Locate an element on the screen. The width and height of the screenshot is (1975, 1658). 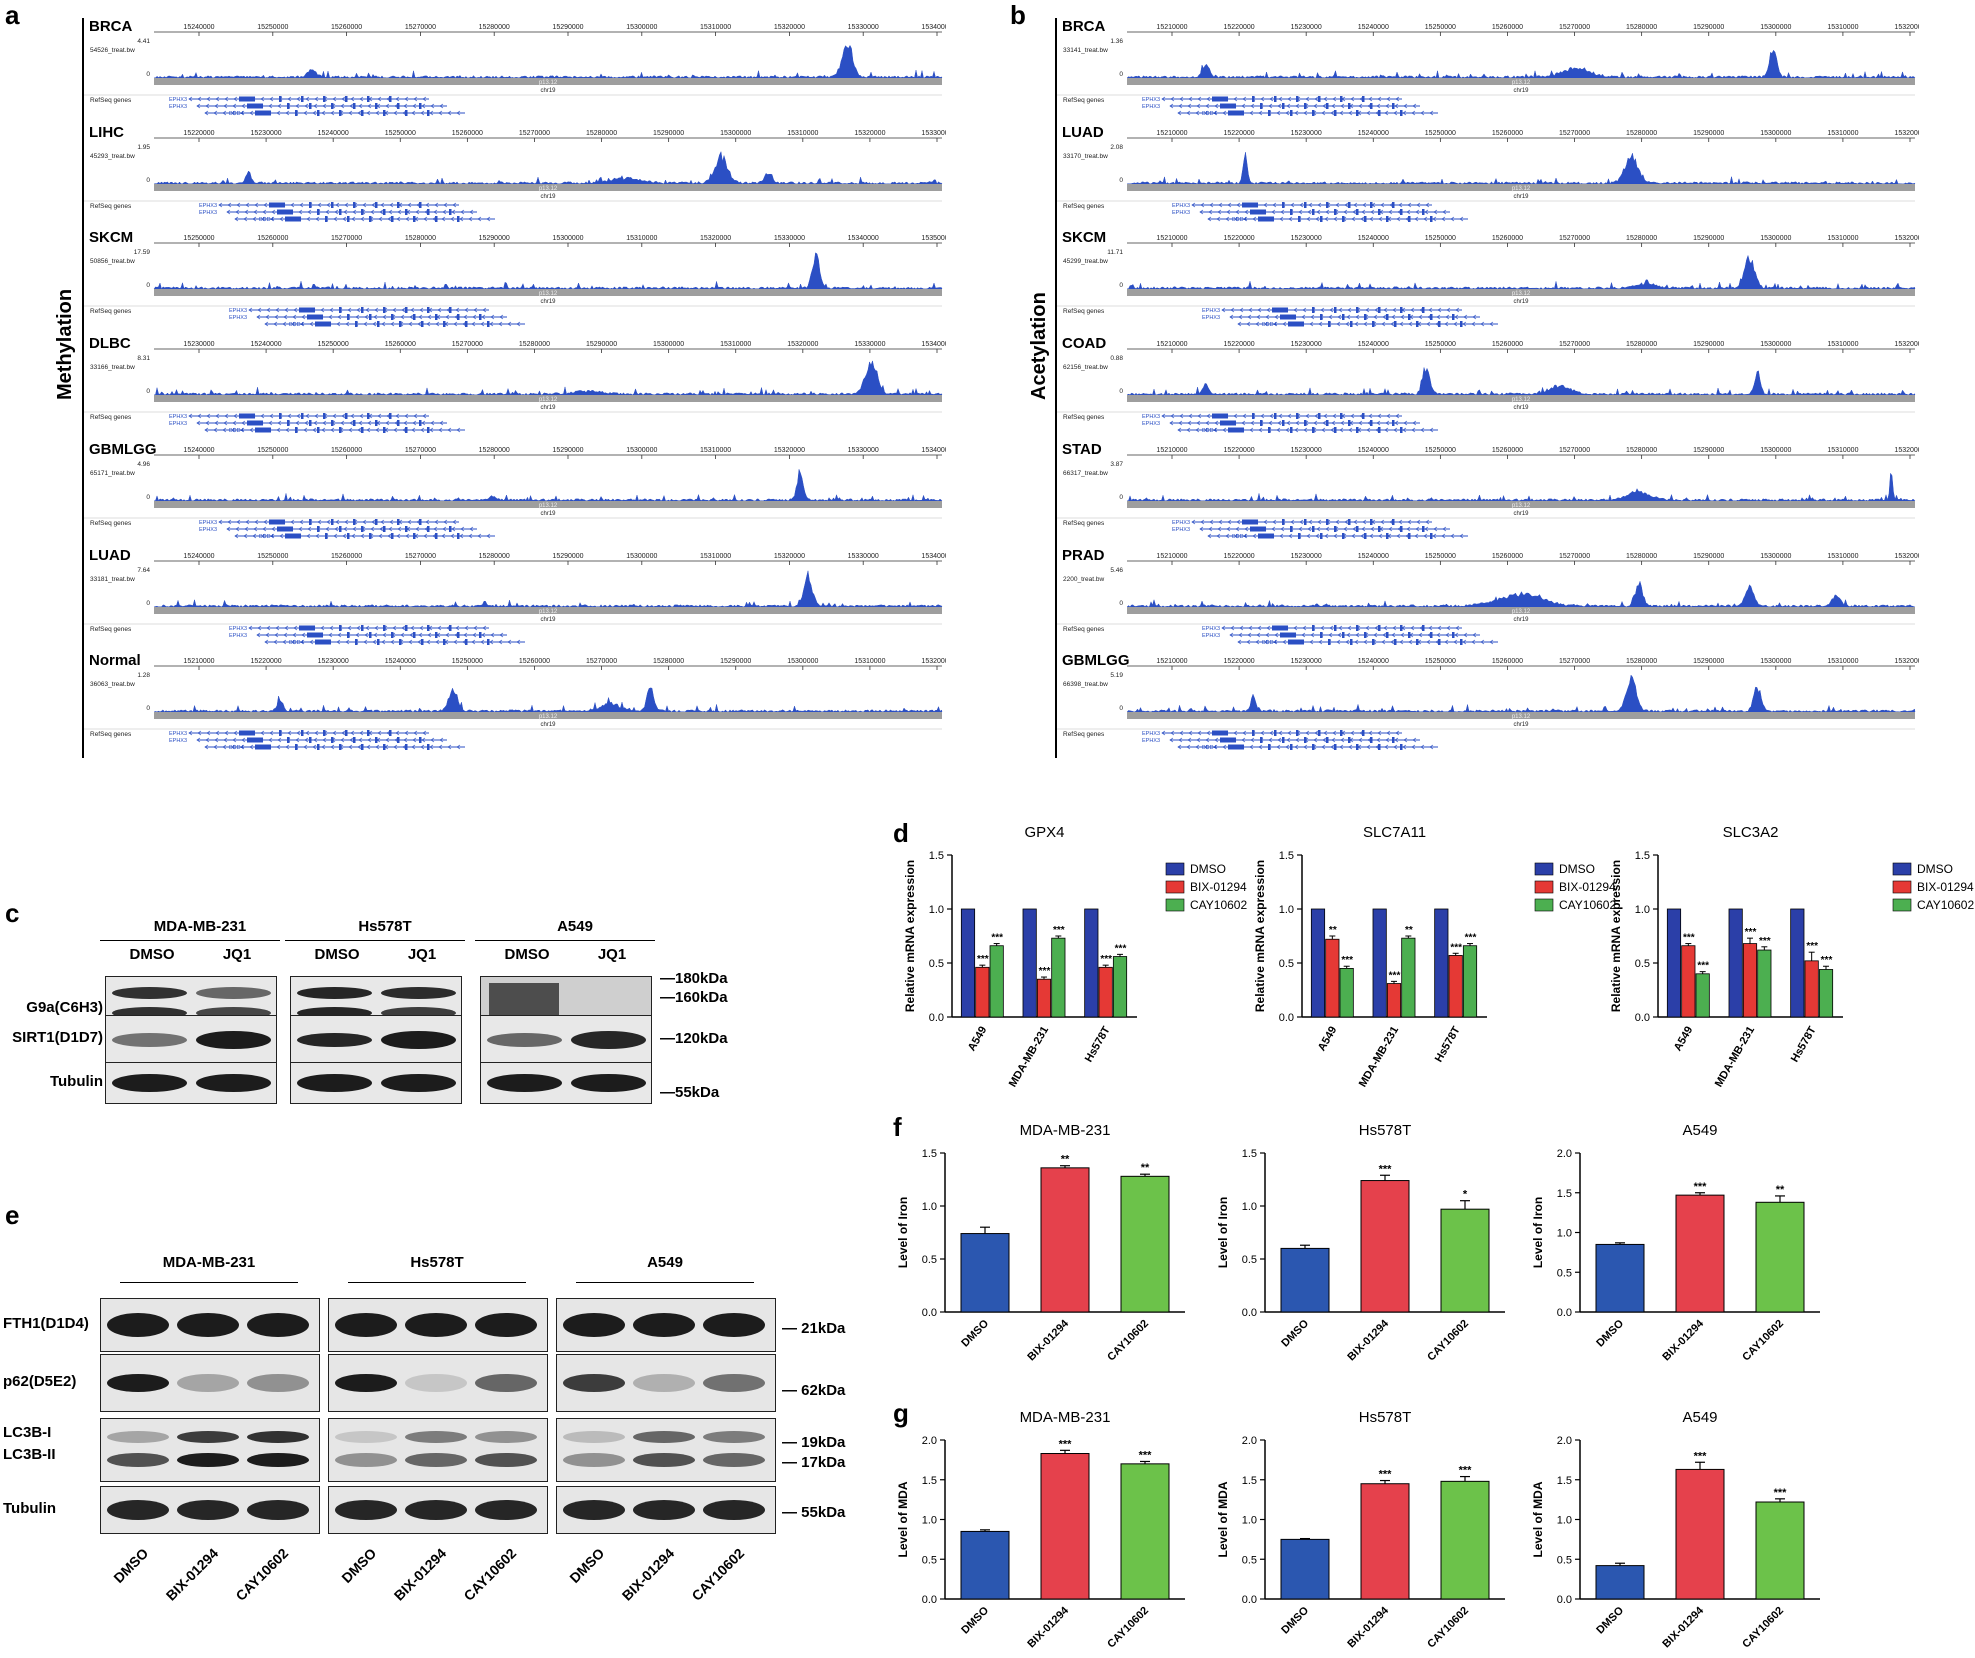
chromosome-bar is located at coordinates (548, 399).